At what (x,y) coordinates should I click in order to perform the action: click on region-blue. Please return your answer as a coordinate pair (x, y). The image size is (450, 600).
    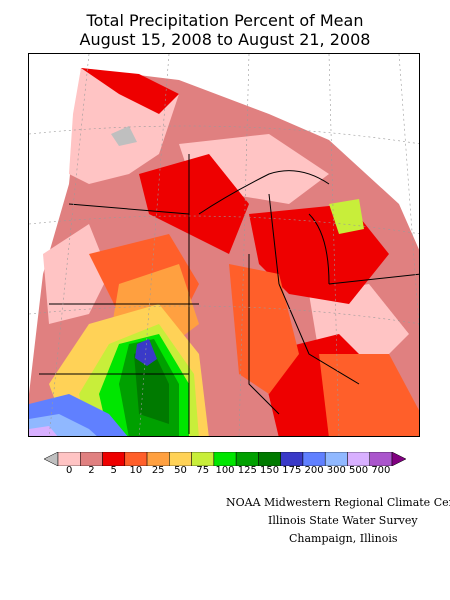
    Looking at the image, I should click on (146, 352).